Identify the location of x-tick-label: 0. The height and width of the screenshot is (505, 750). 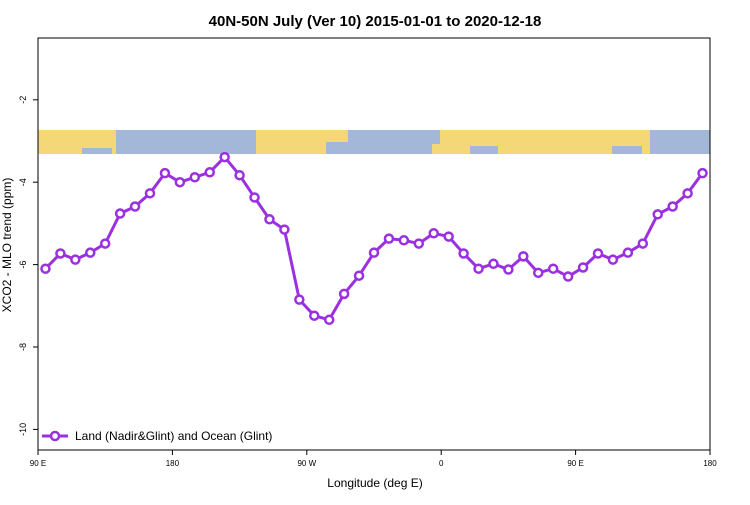
(441, 463).